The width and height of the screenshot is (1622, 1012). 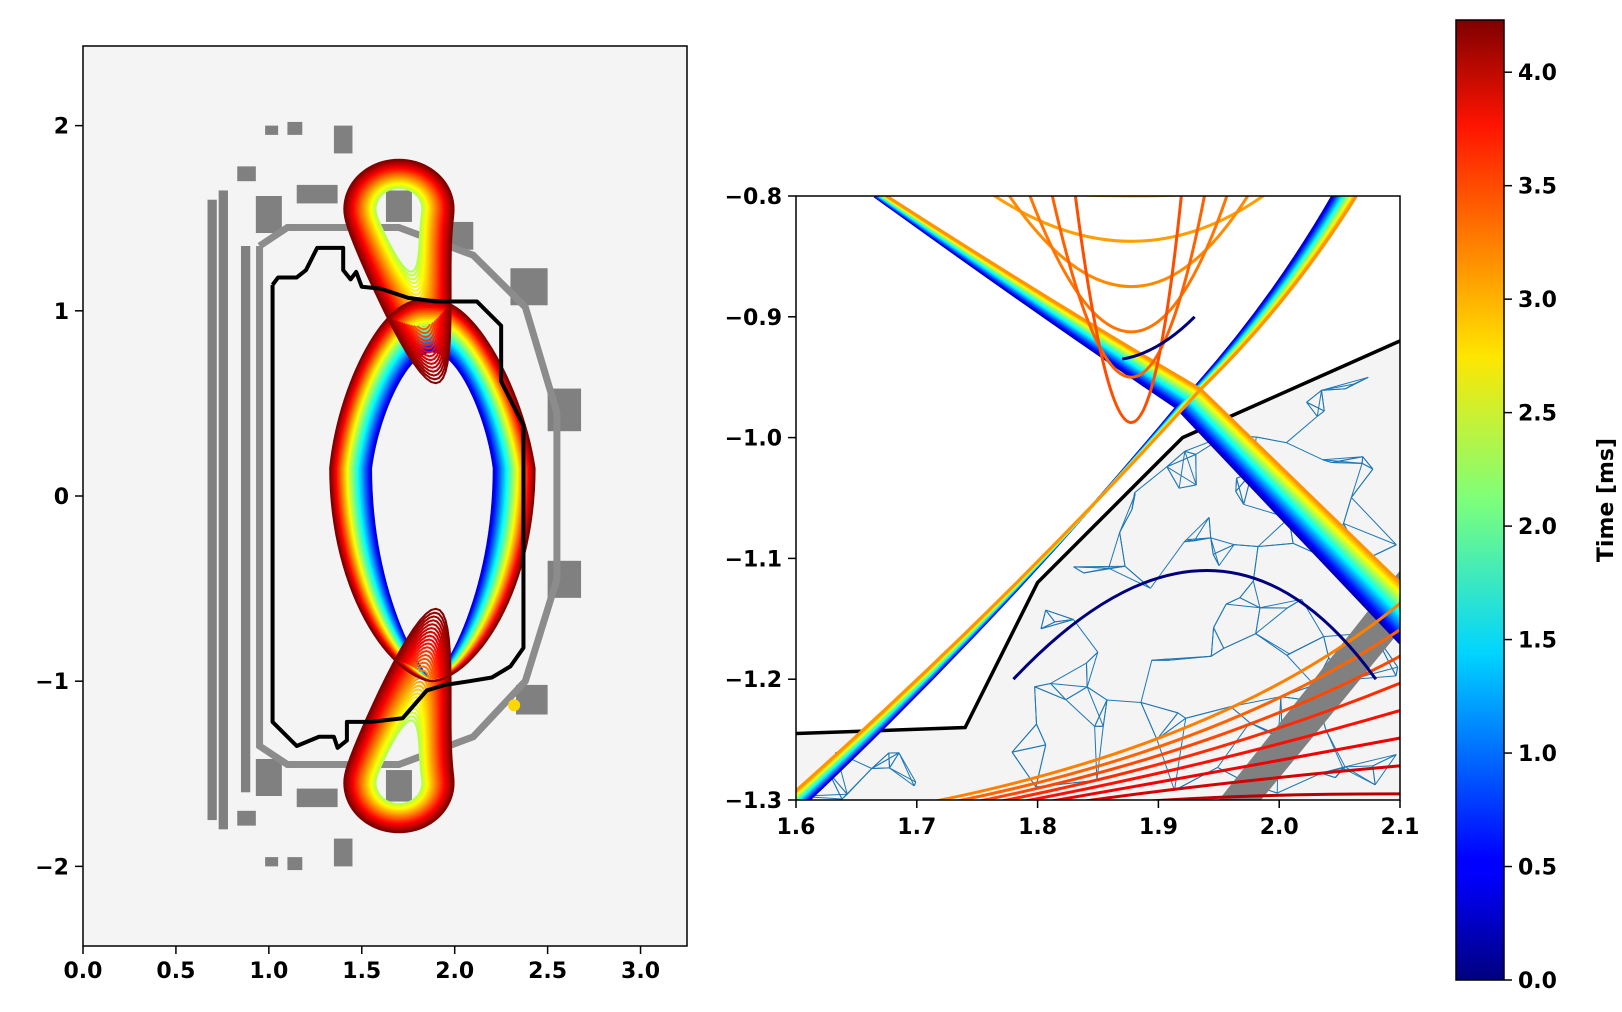 What do you see at coordinates (361, 971) in the screenshot?
I see `left-xtick-label: 1.5` at bounding box center [361, 971].